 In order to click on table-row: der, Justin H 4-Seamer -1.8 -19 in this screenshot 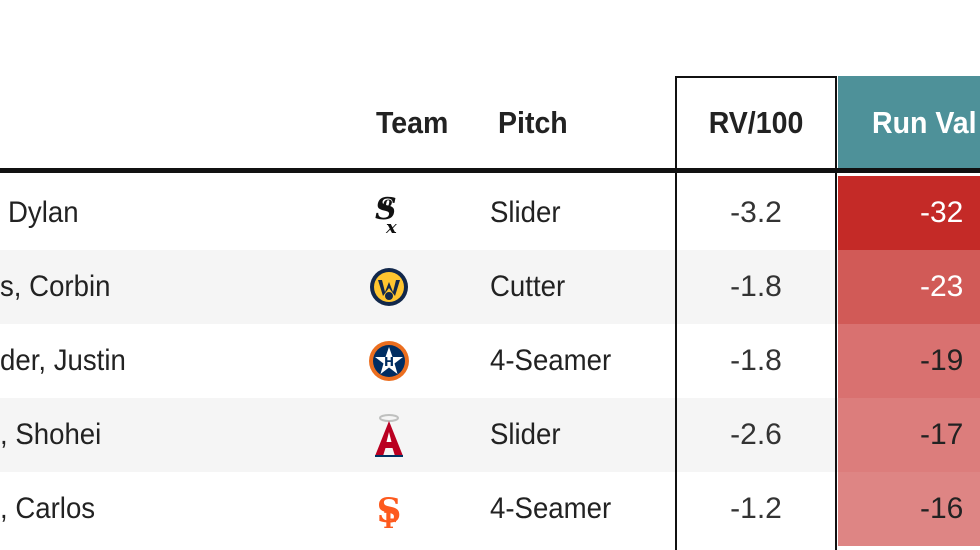, I will do `click(490, 361)`.